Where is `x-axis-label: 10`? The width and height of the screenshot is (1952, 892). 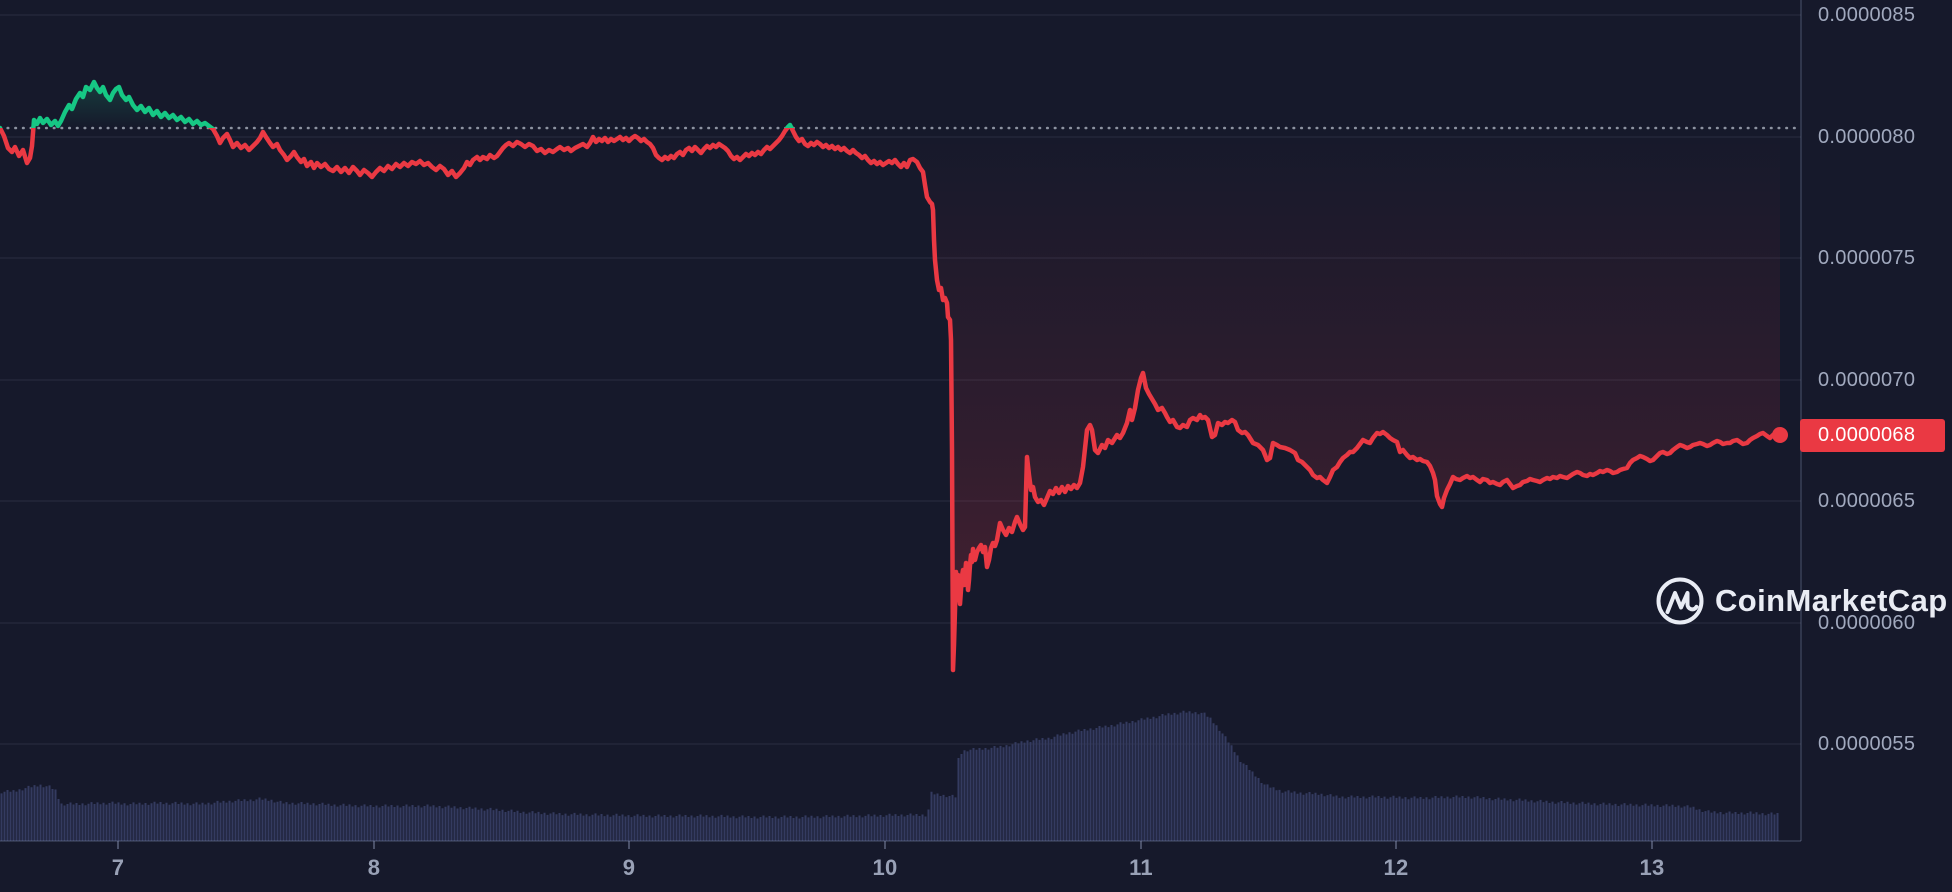
x-axis-label: 10 is located at coordinates (885, 867).